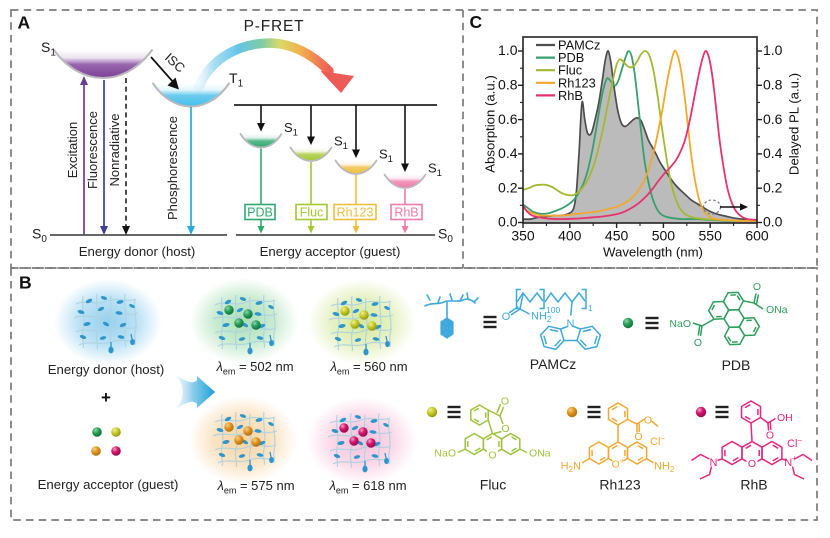 The width and height of the screenshot is (830, 538). I want to click on svg-text: Delayed PL (a.u.), so click(794, 124).